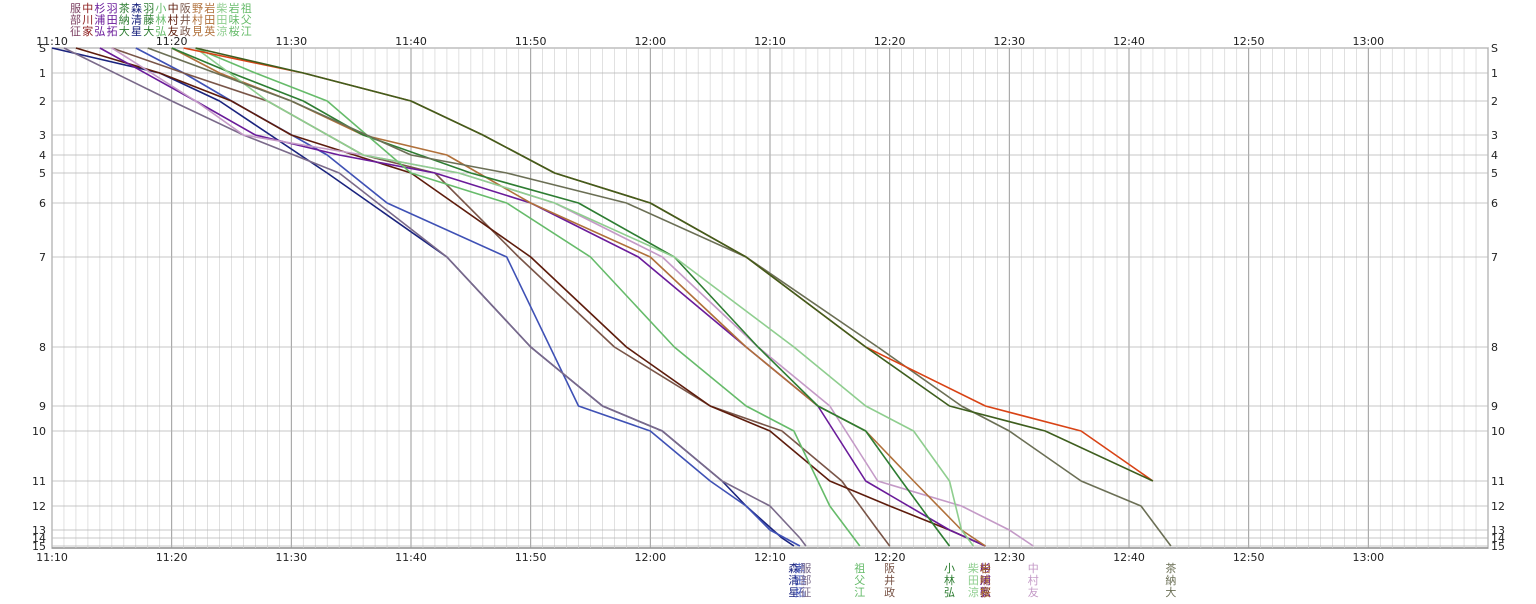 The height and width of the screenshot is (604, 1536). I want to click on legend-char: 友, so click(173, 31).